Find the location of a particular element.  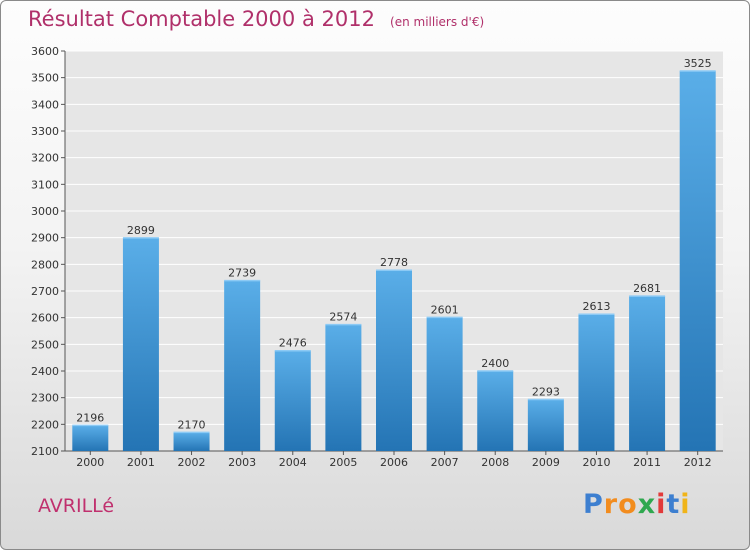

bar-2010 is located at coordinates (596, 382).